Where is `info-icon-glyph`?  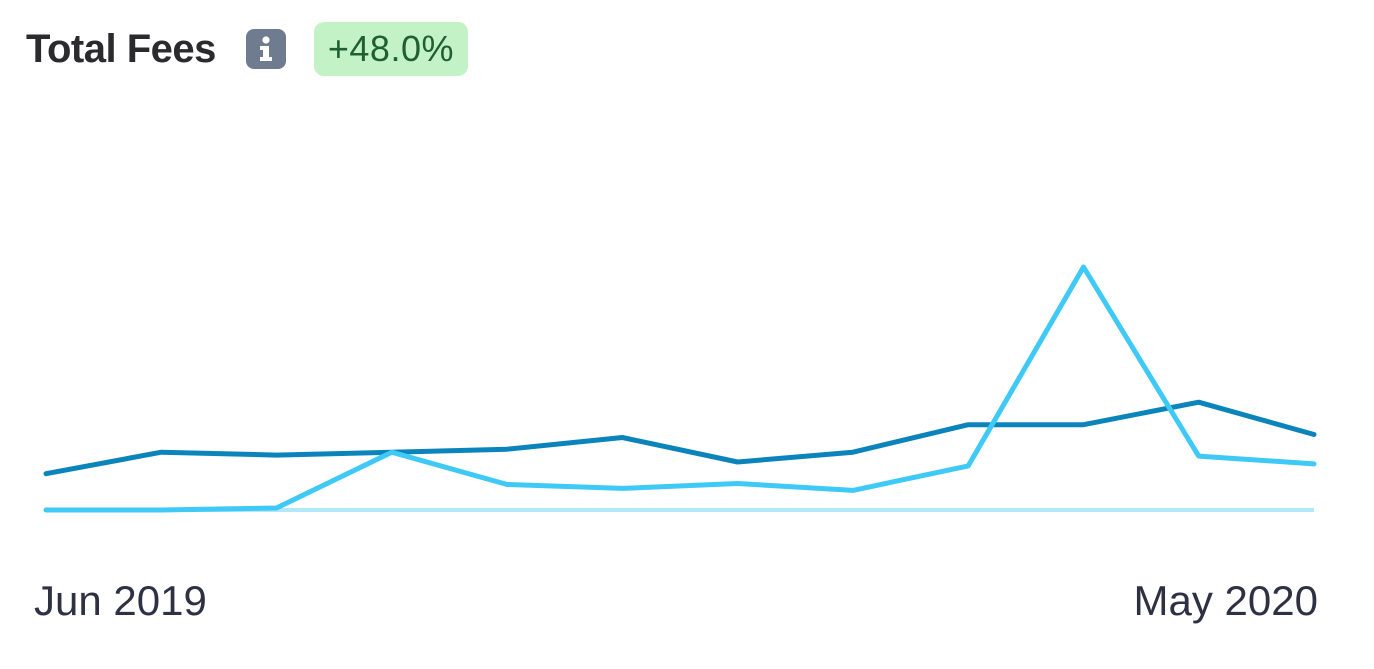
info-icon-glyph is located at coordinates (265, 48).